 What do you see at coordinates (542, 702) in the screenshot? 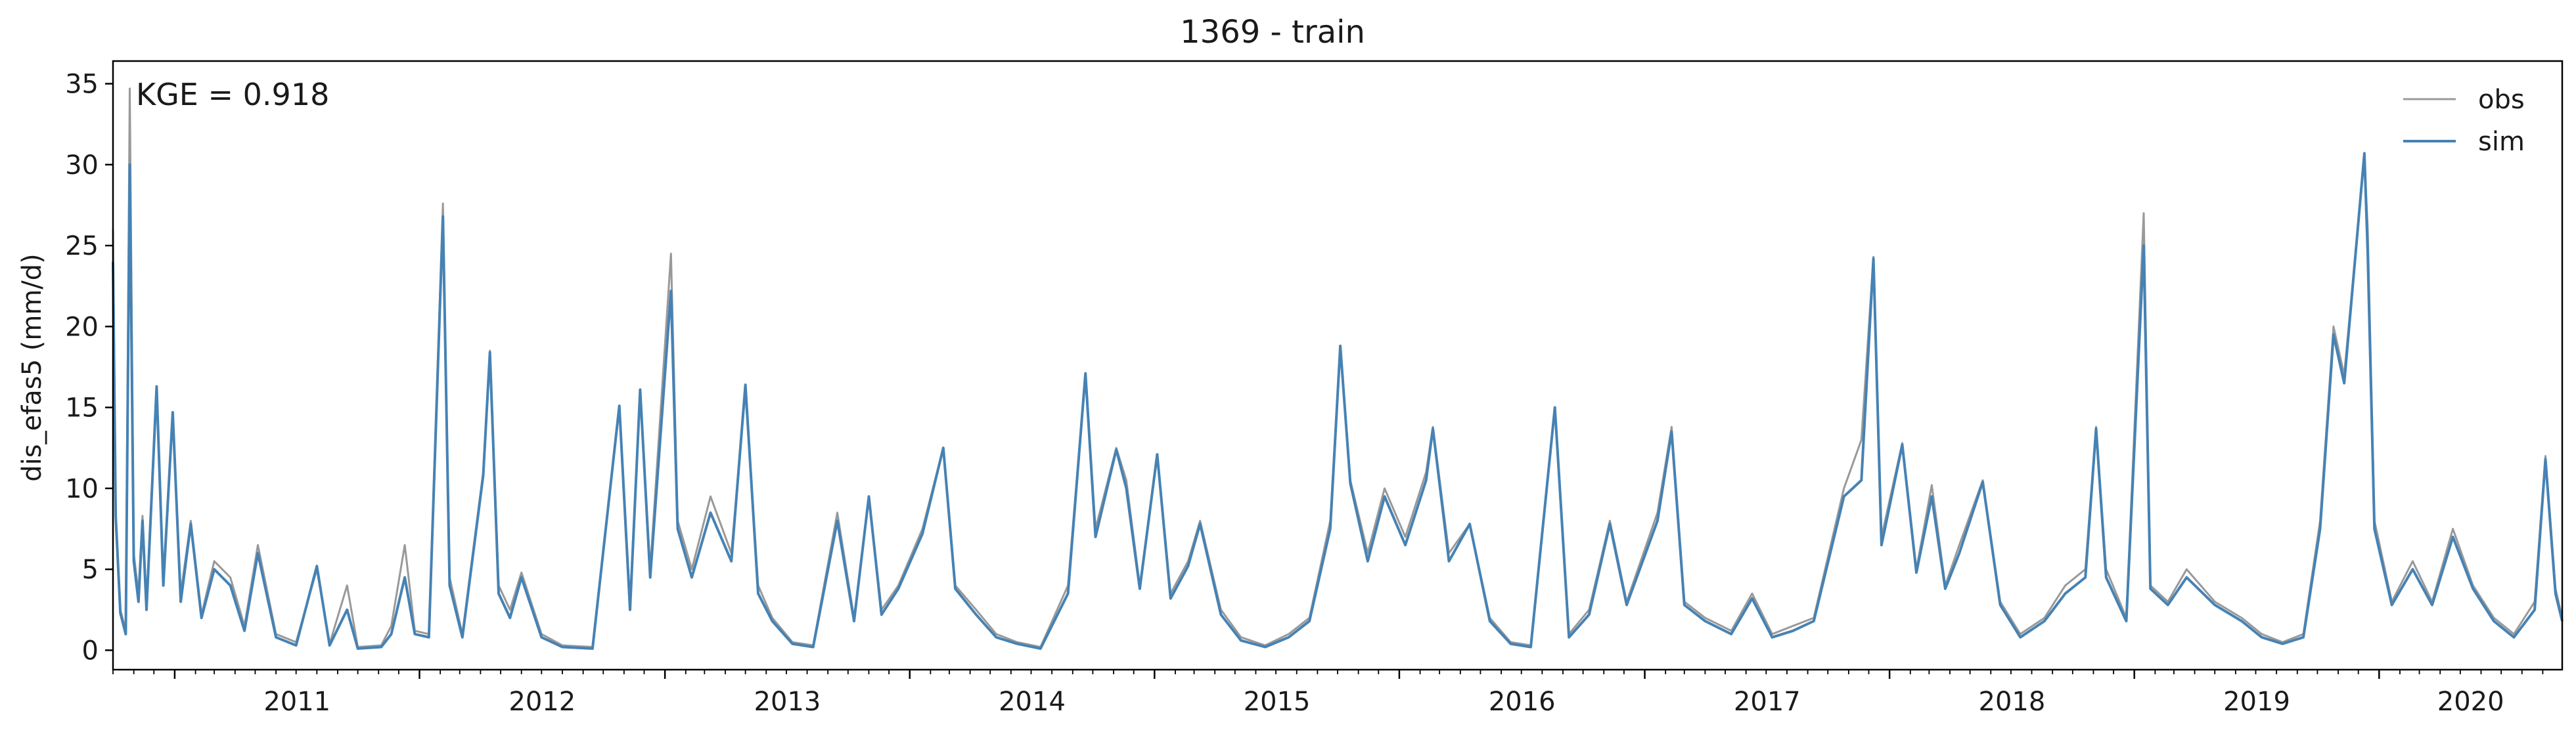
I see `x-tick-label: 2012` at bounding box center [542, 702].